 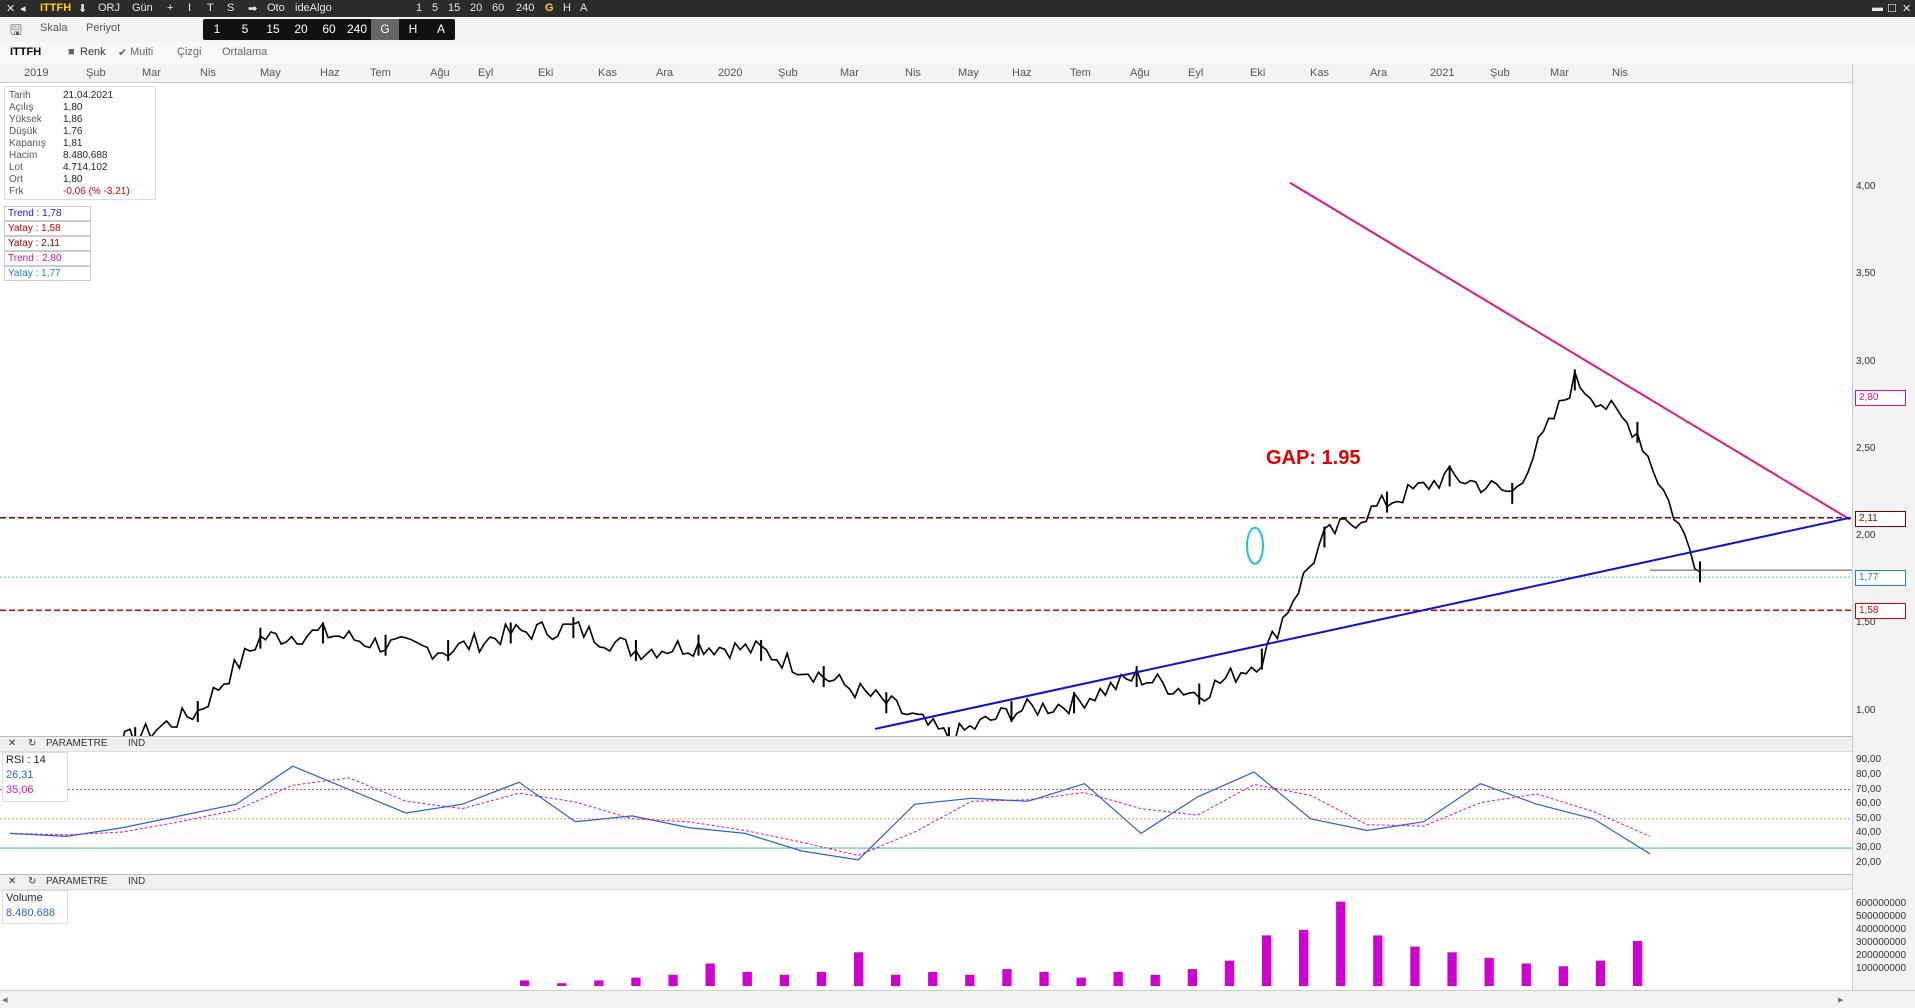 I want to click on period-btn-5: 5, so click(x=245, y=29).